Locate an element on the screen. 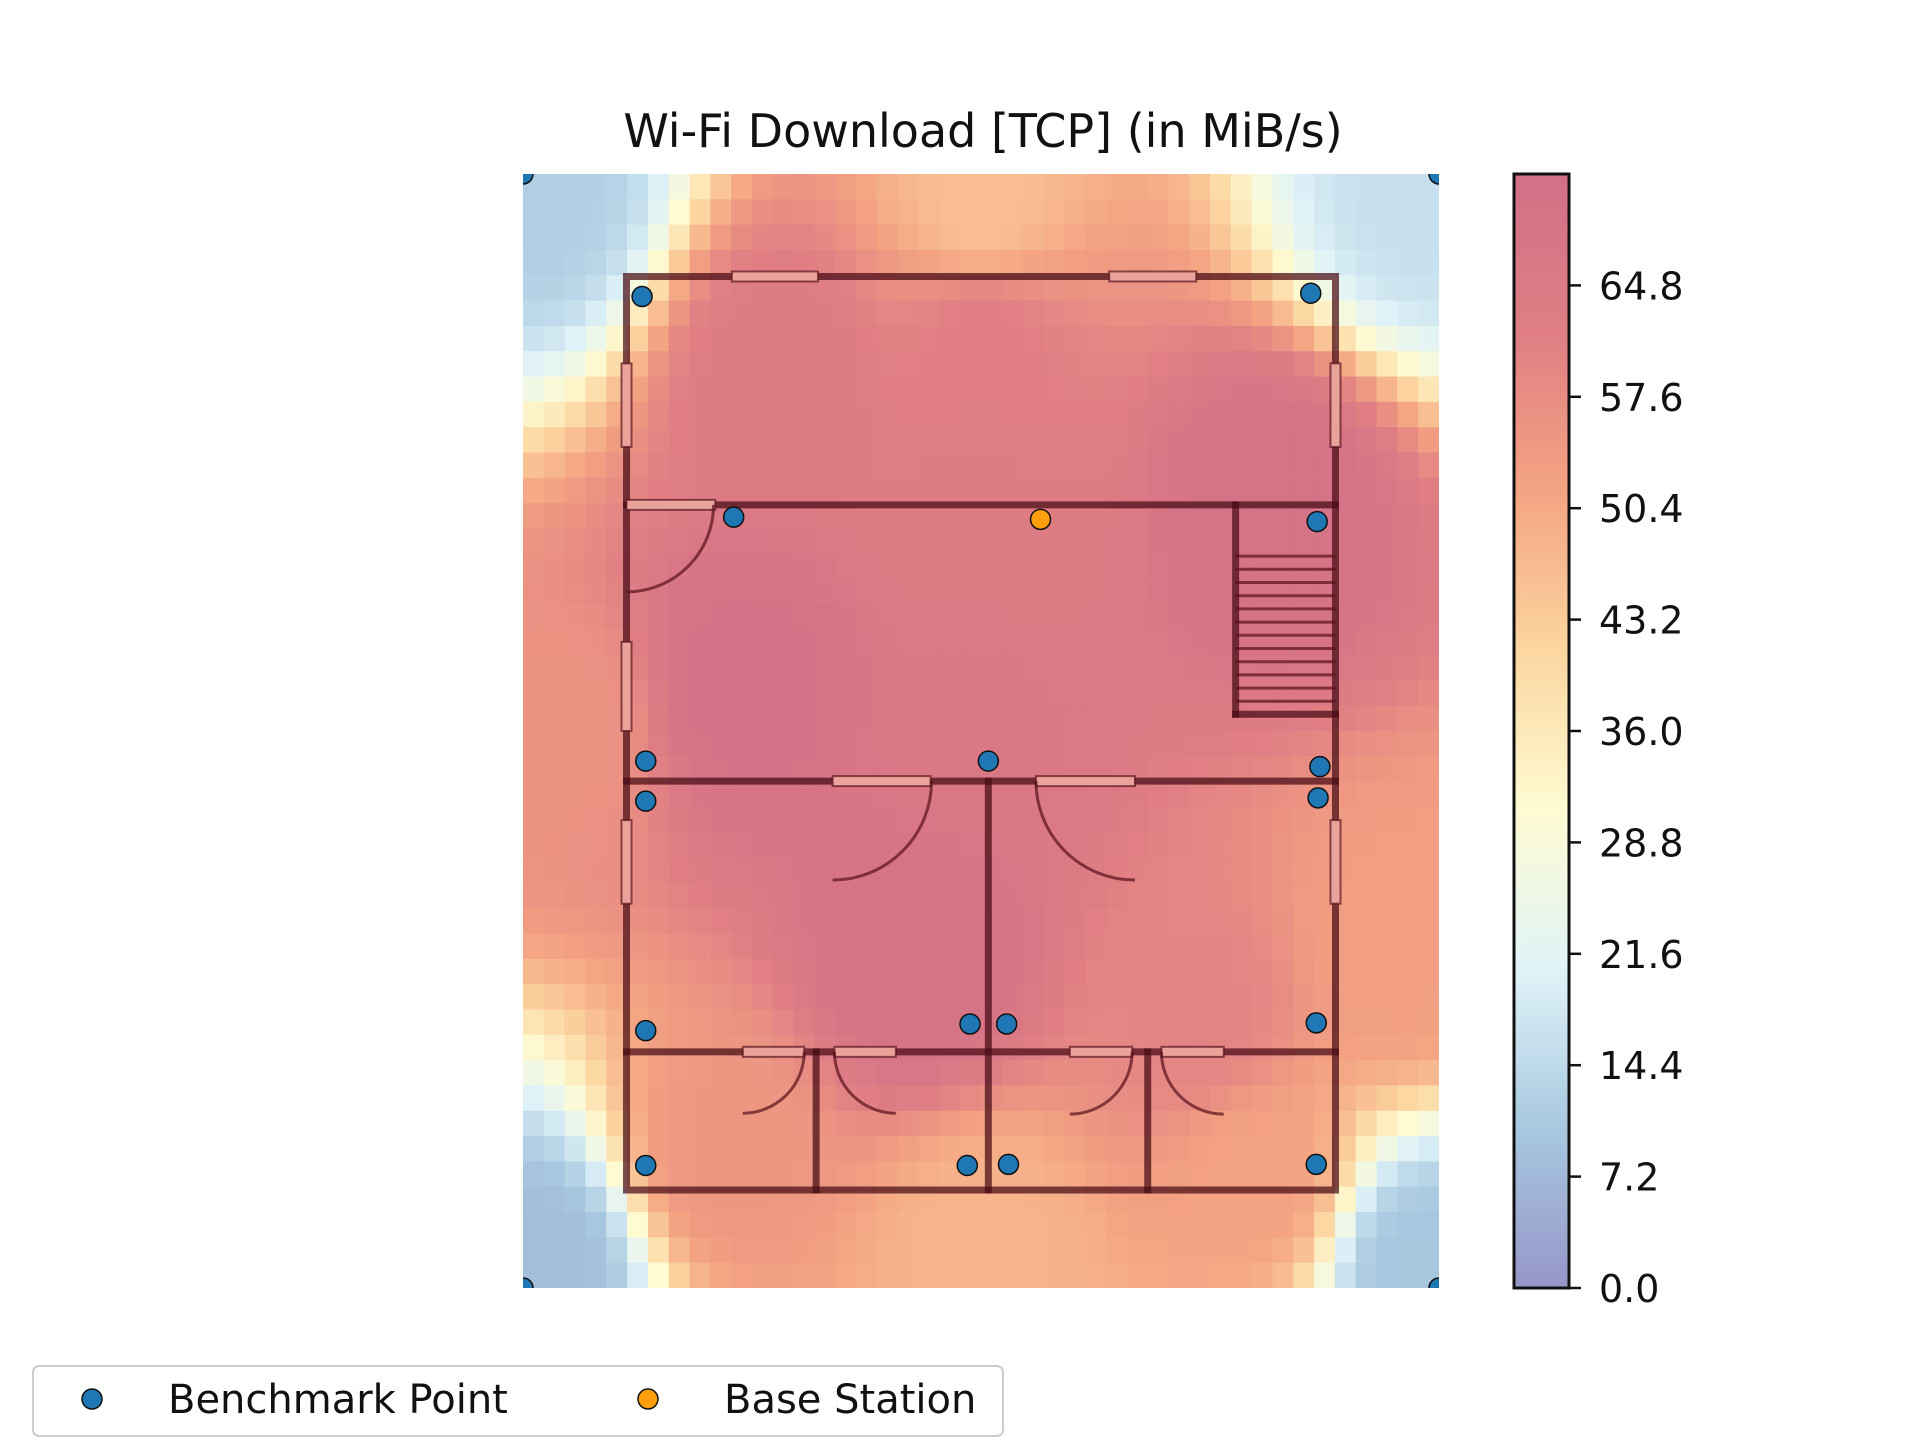 This screenshot has width=1920, height=1440. window-opening is located at coordinates (881, 781).